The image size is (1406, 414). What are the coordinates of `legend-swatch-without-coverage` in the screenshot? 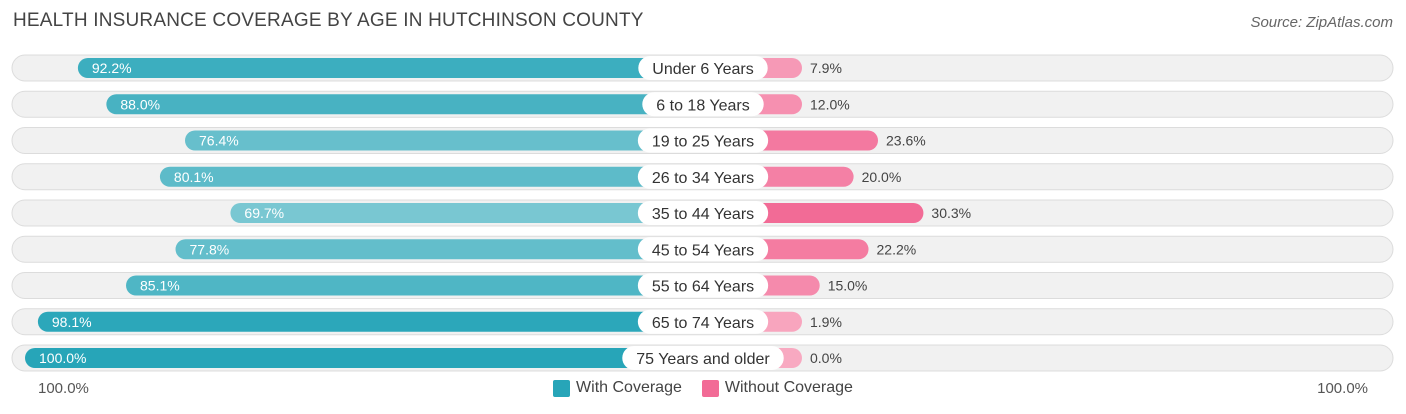 It's located at (710, 388).